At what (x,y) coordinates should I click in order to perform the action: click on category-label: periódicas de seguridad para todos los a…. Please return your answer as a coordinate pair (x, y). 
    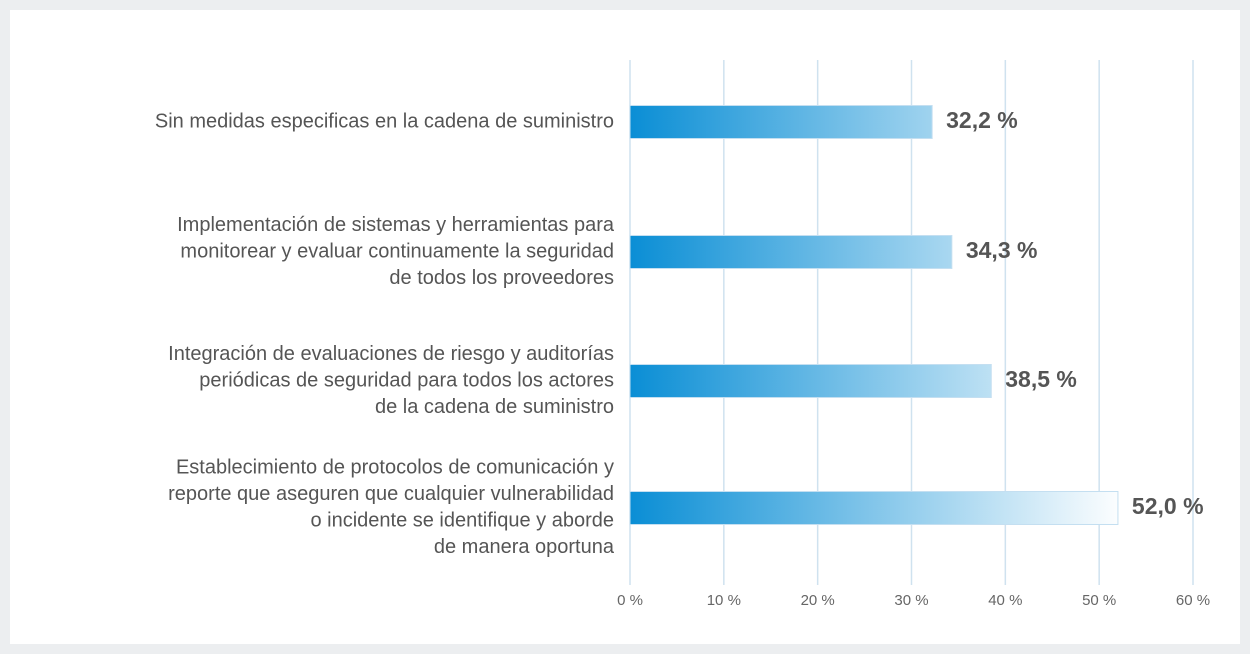
    Looking at the image, I should click on (406, 380).